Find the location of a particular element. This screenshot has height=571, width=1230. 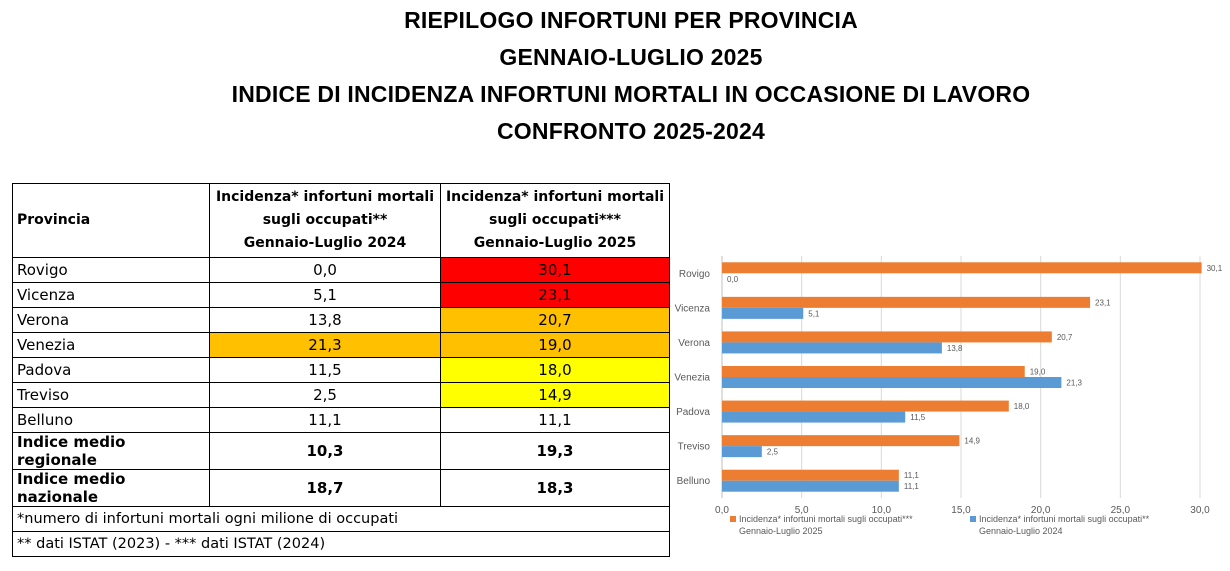

header-2024-line-2: sugli occupati** is located at coordinates (325, 220).